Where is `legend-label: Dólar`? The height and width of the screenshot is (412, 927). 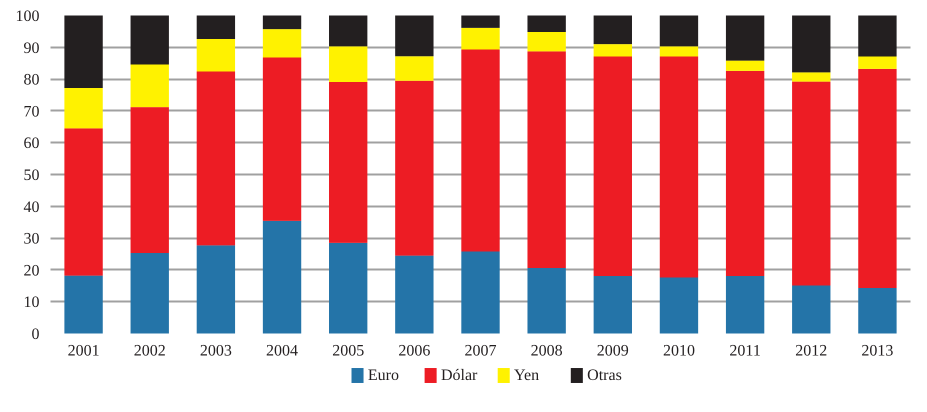 legend-label: Dólar is located at coordinates (459, 375).